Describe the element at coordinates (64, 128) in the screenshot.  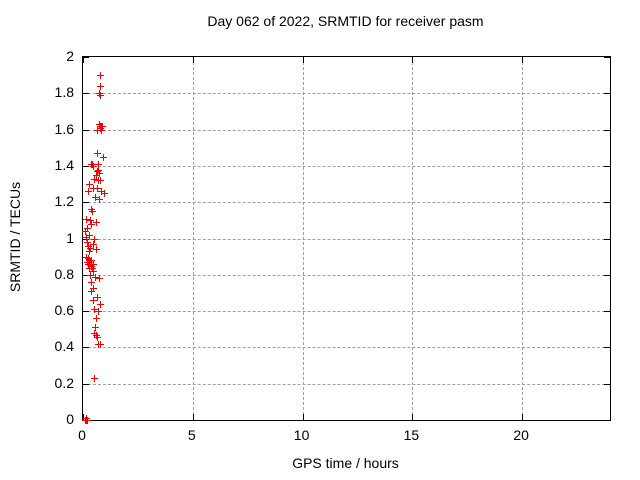
I see `y-tick-label: 1.6` at that location.